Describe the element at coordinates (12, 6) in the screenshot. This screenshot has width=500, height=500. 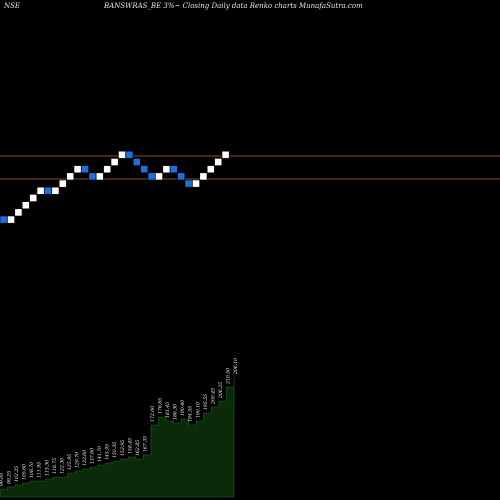
I see `exchange-label: NSE` at that location.